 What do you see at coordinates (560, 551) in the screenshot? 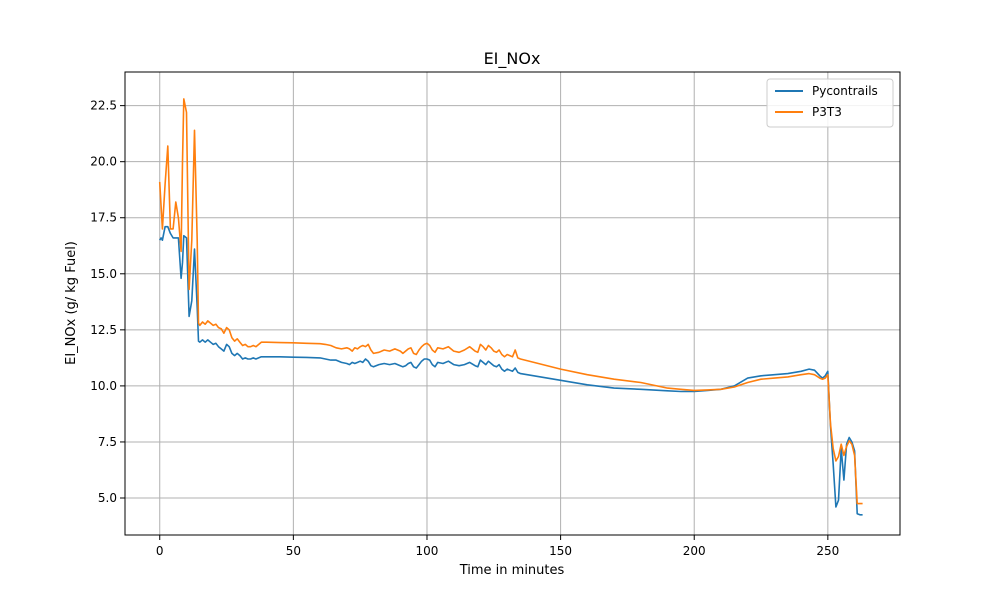
I see `x-tick-label: 150` at bounding box center [560, 551].